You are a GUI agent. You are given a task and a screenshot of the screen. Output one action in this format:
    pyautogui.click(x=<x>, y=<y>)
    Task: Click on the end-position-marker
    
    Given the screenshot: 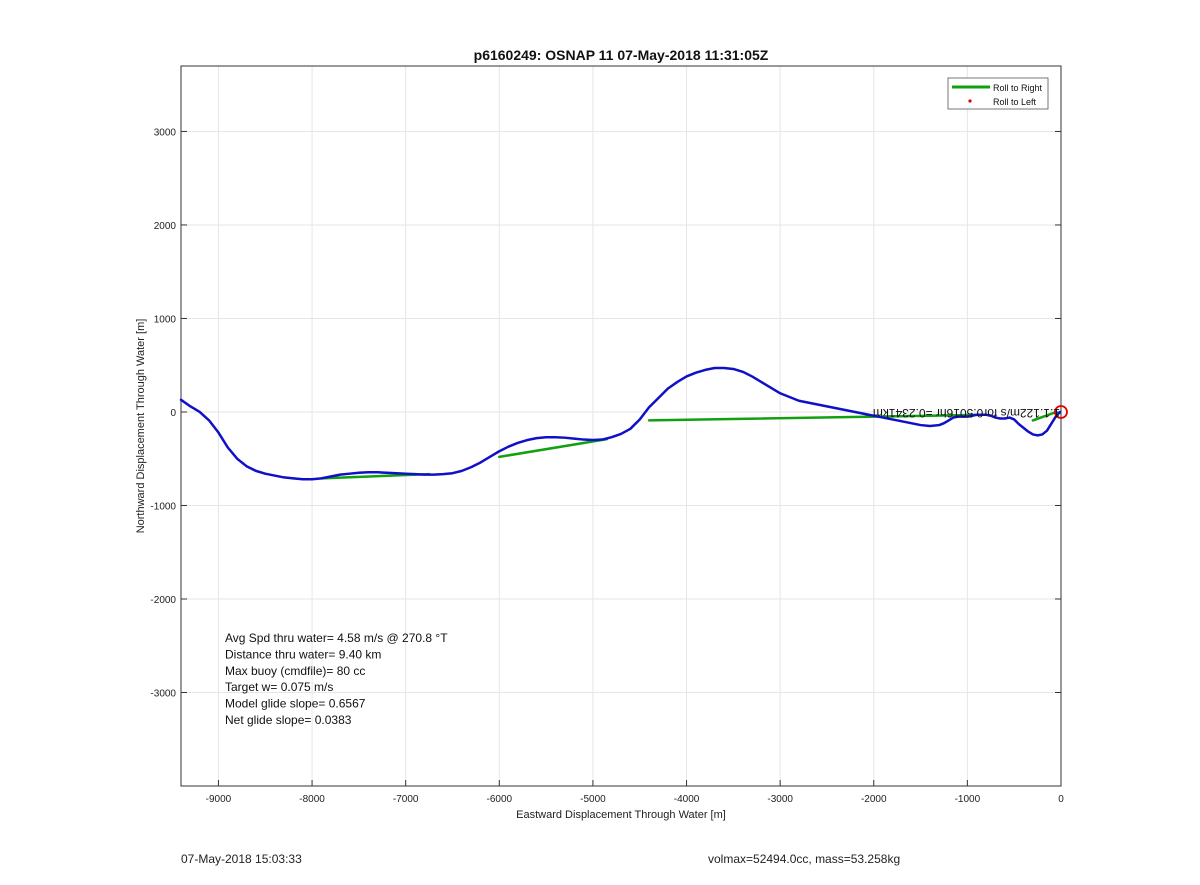 What is the action you would take?
    pyautogui.click(x=1061, y=412)
    